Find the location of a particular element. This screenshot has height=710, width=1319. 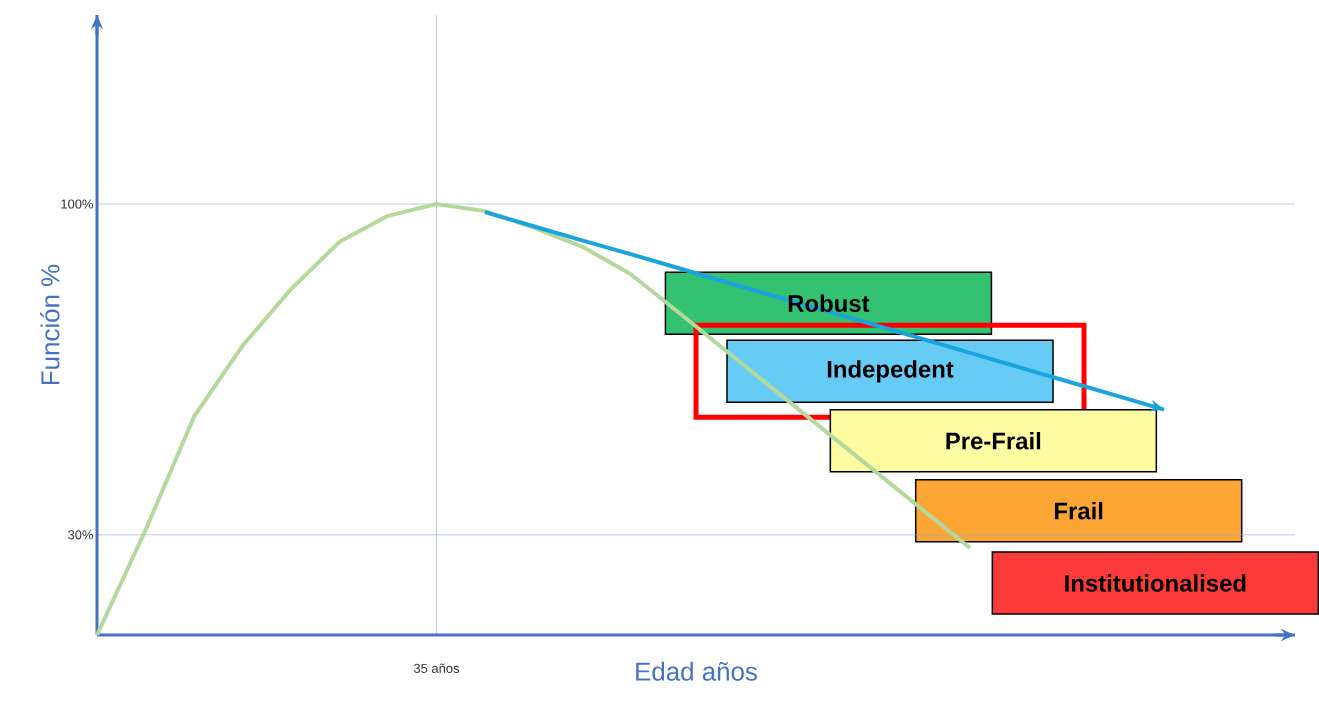

annotation: Robust is located at coordinates (829, 303).